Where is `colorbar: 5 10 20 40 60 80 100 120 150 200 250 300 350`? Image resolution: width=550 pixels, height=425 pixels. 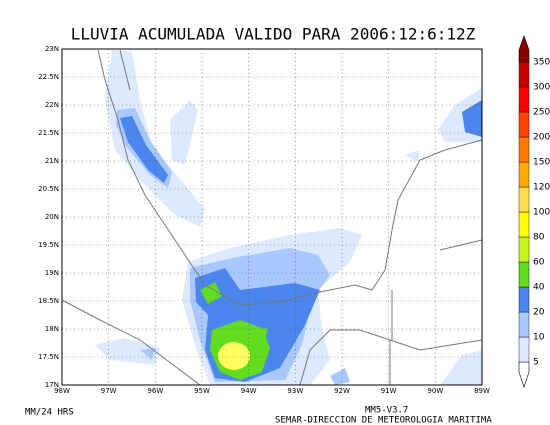 colorbar: 5 10 20 40 60 80 100 120 150 200 250 300 350 is located at coordinates (534, 211).